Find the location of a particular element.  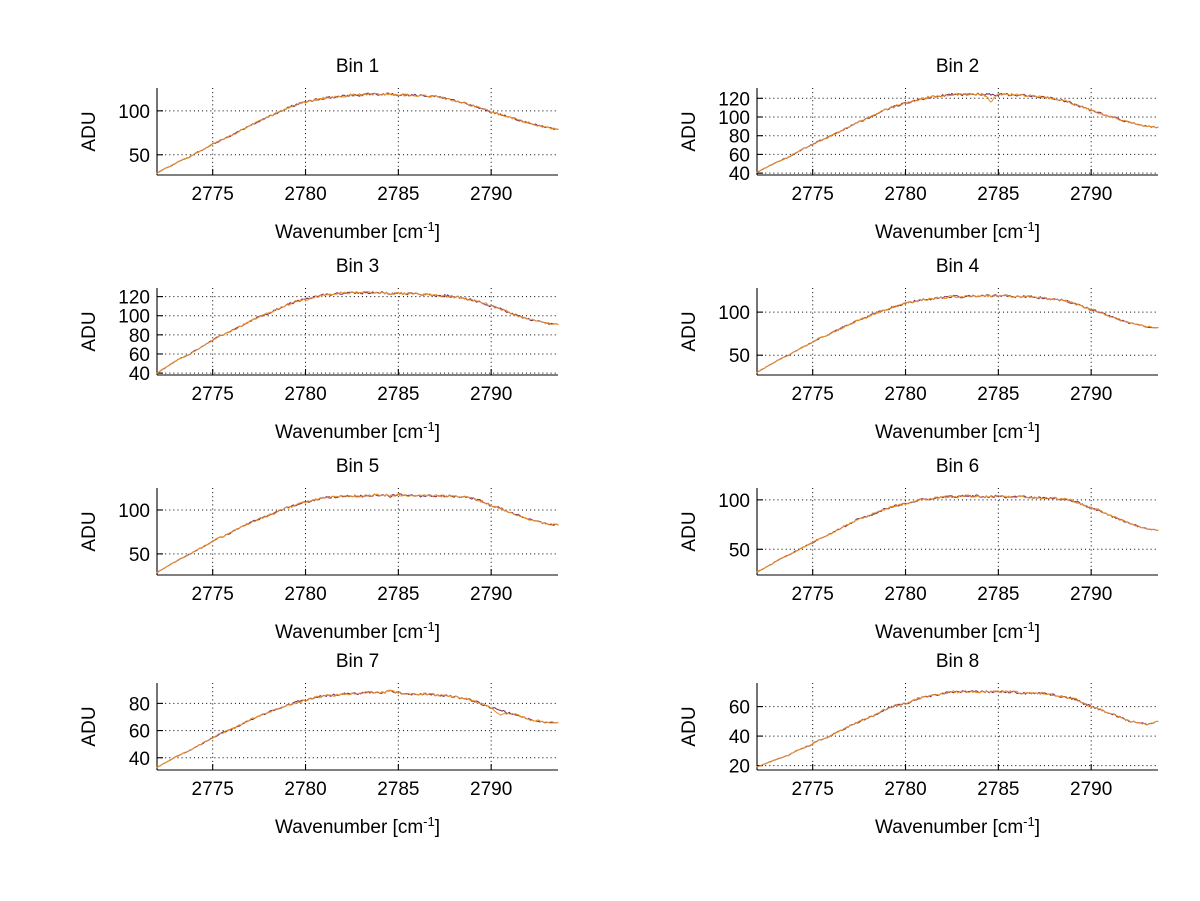

subplot-title: Bin 3 is located at coordinates (357, 266).